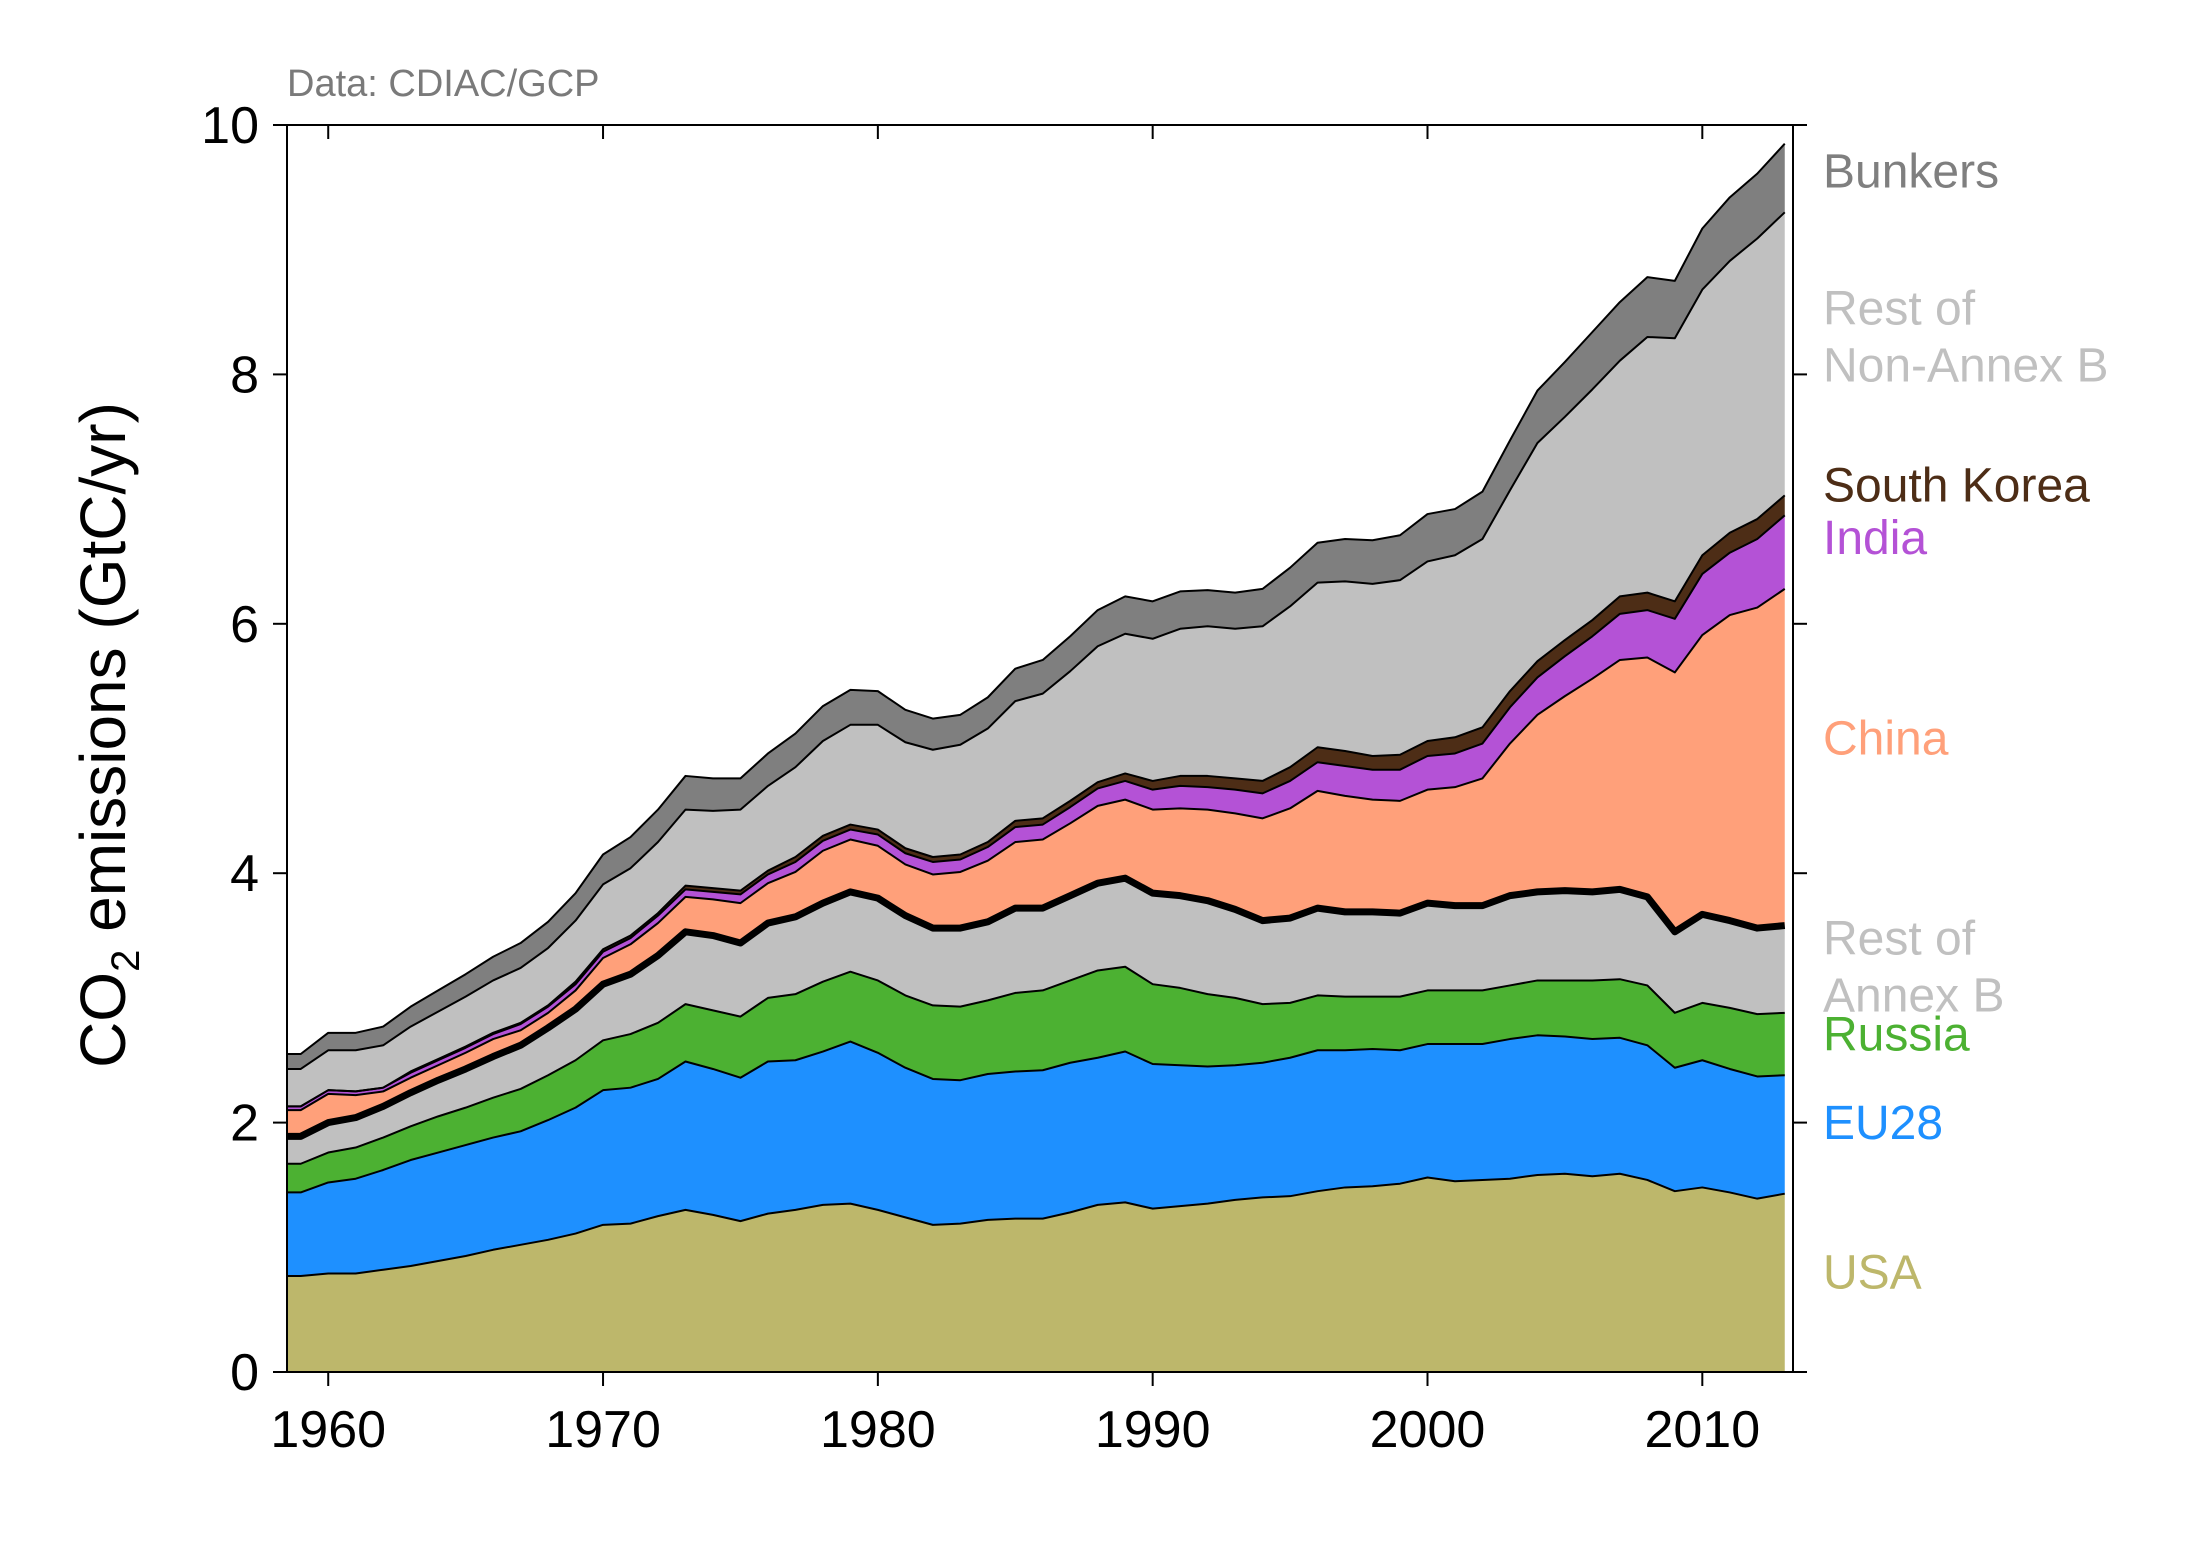 This screenshot has height=1564, width=2190. What do you see at coordinates (878, 1430) in the screenshot?
I see `x-tick-label: 1980` at bounding box center [878, 1430].